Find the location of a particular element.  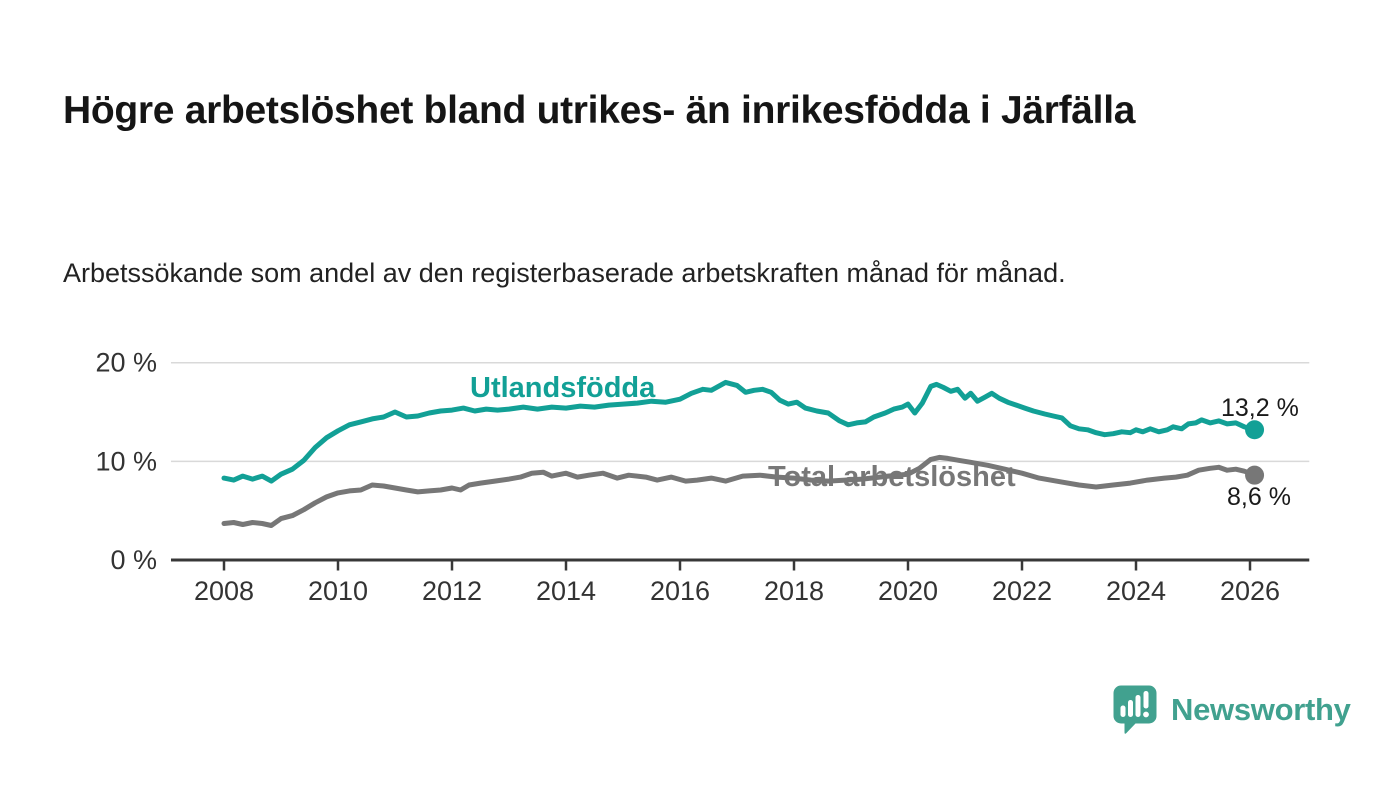

newsworthy-logo: Newsworthy is located at coordinates (1231, 709).